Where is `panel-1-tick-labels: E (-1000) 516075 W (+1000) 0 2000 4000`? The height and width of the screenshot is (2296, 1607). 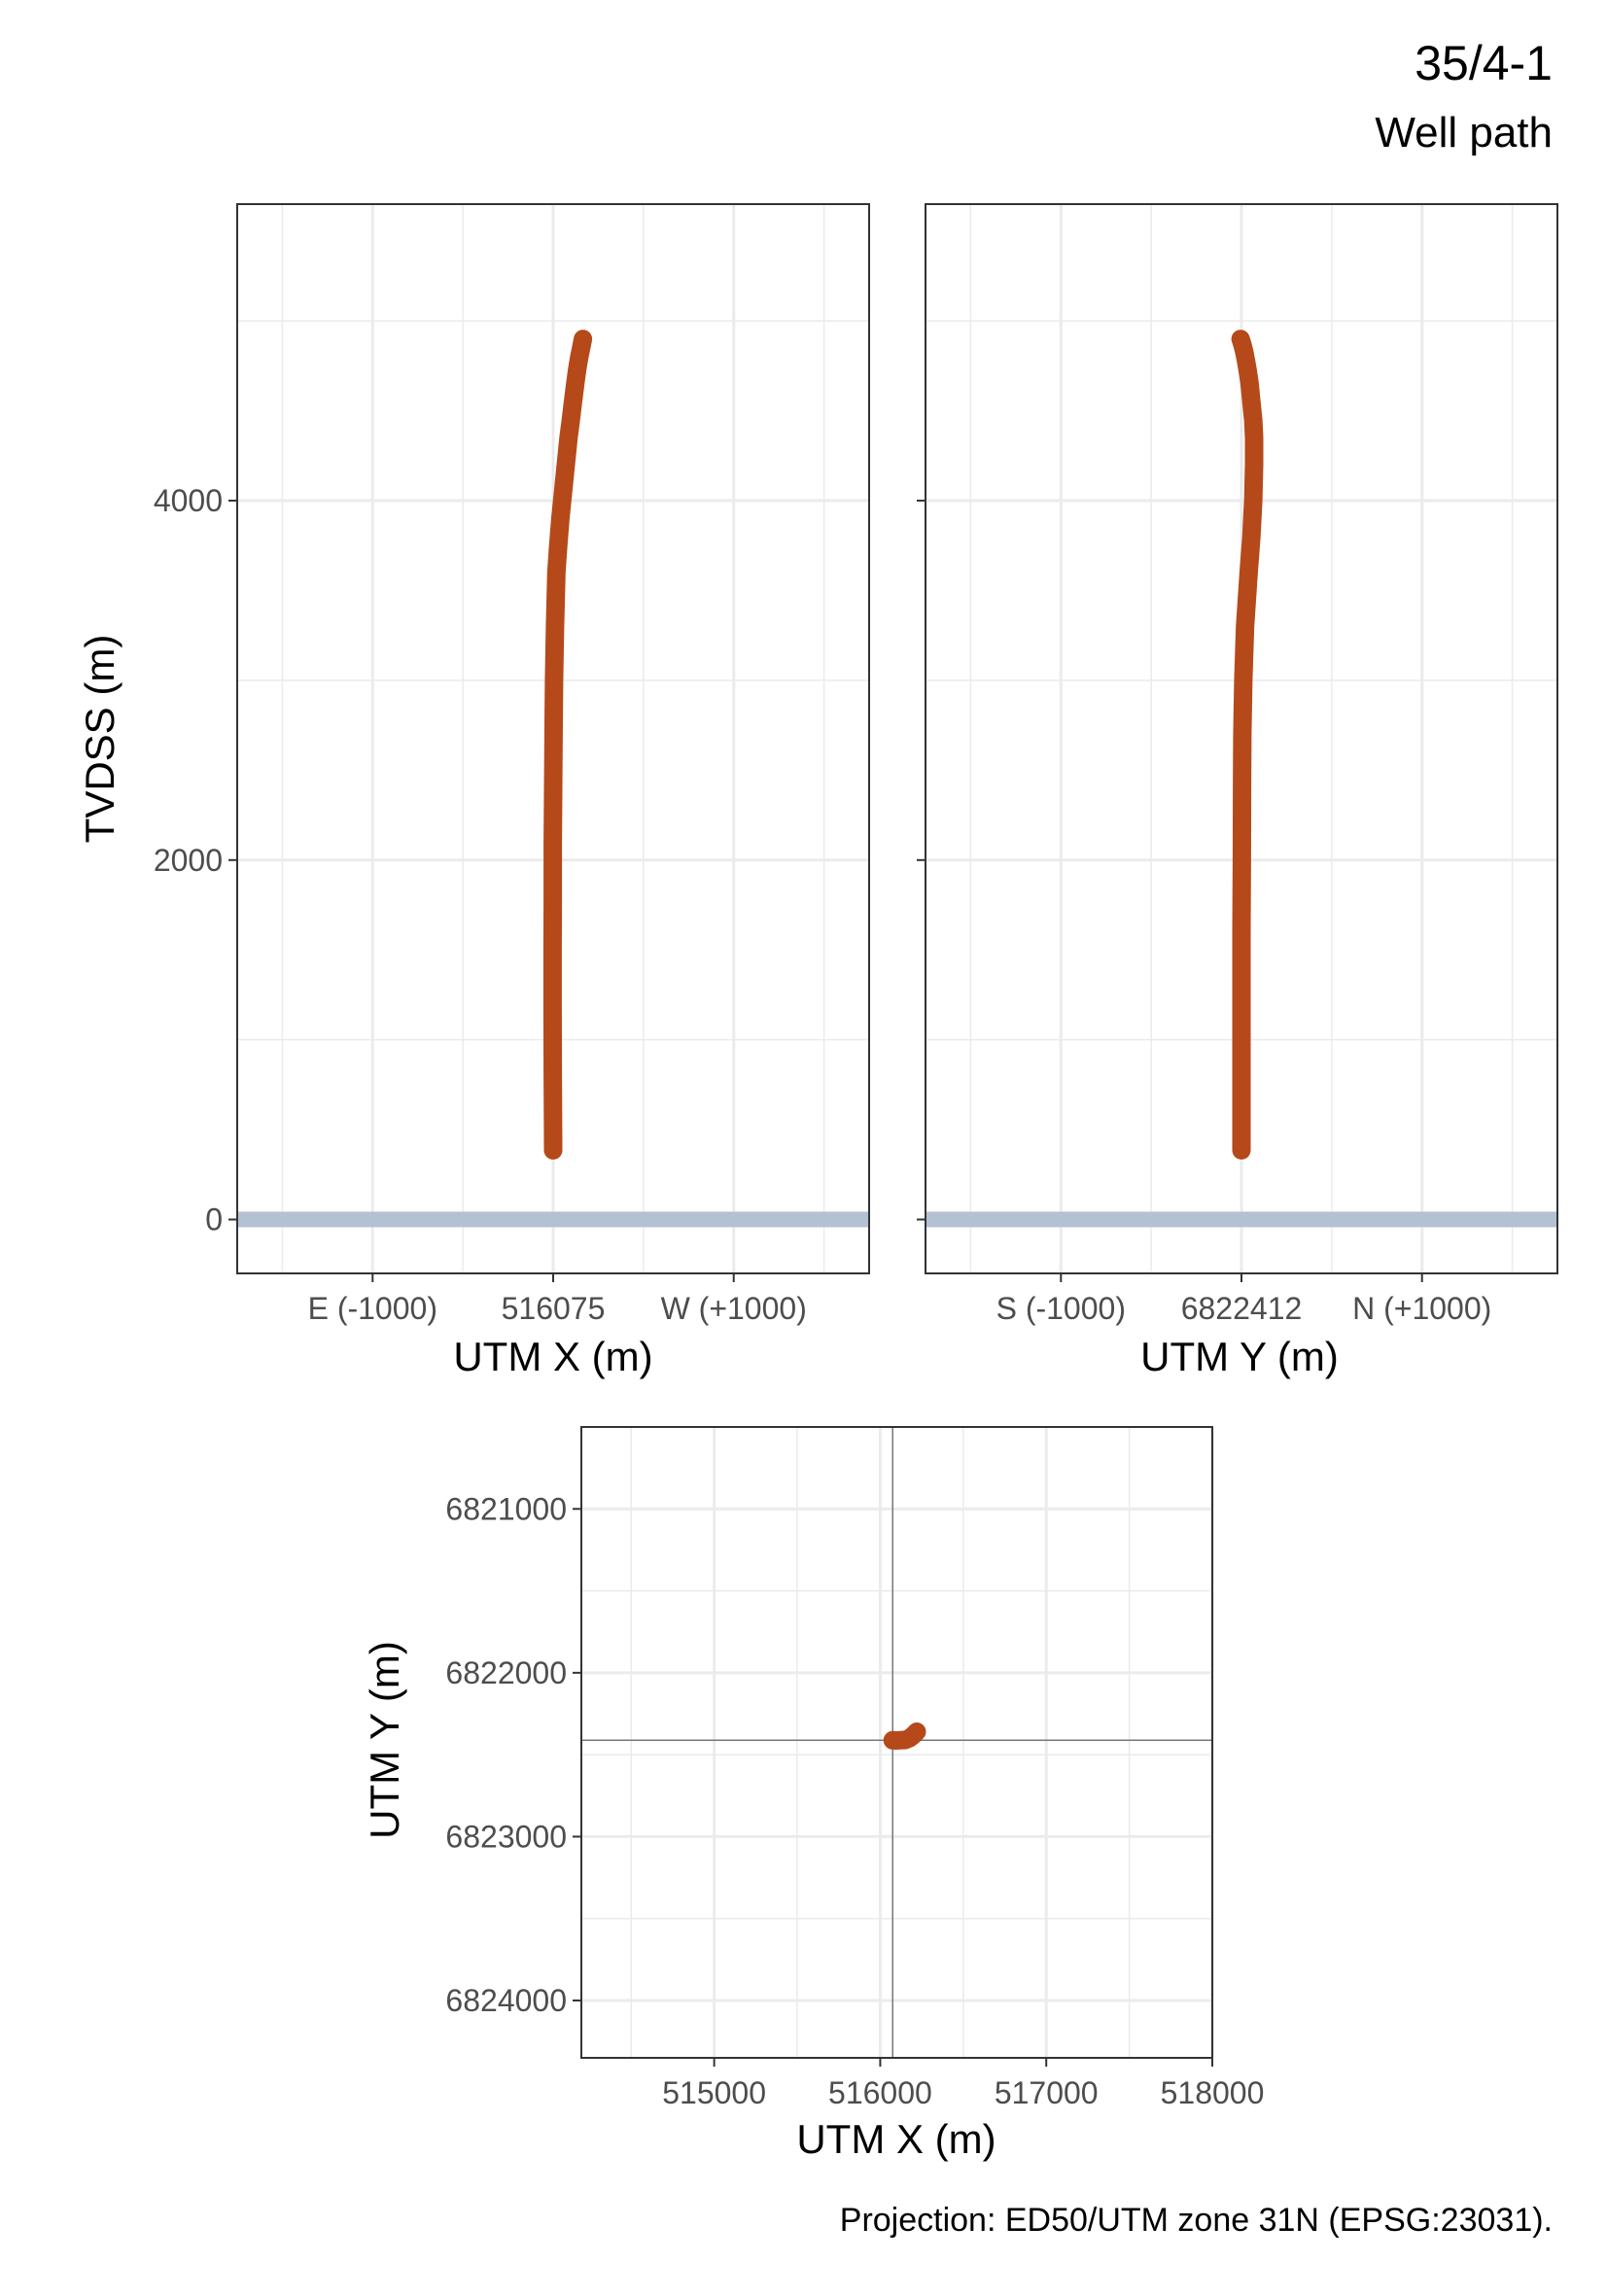
panel-1-tick-labels: E (-1000) 516075 W (+1000) 0 2000 4000 is located at coordinates (480, 904).